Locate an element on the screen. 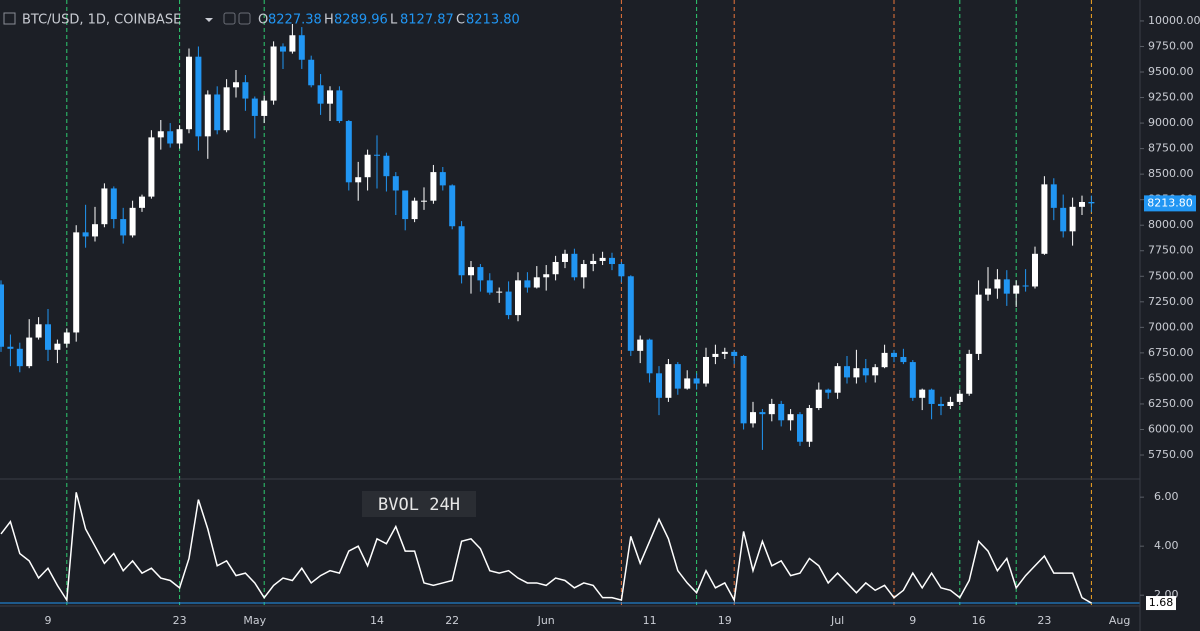 The height and width of the screenshot is (631, 1200). y-tick-label: 8000.00 is located at coordinates (1171, 224).